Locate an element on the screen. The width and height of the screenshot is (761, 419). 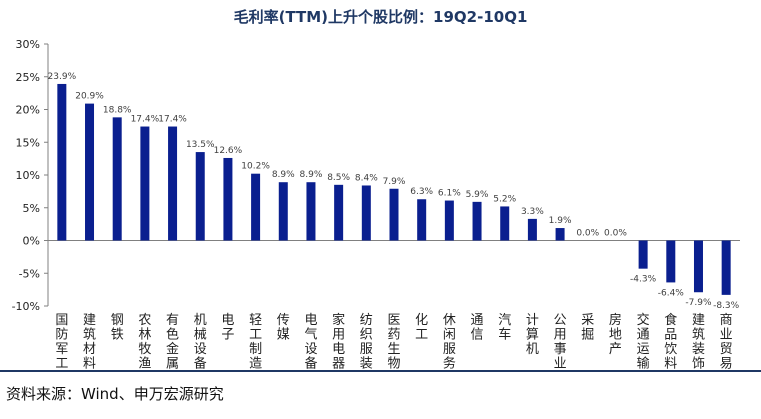
x-tick-label: 机械设备 is located at coordinates (200, 341).